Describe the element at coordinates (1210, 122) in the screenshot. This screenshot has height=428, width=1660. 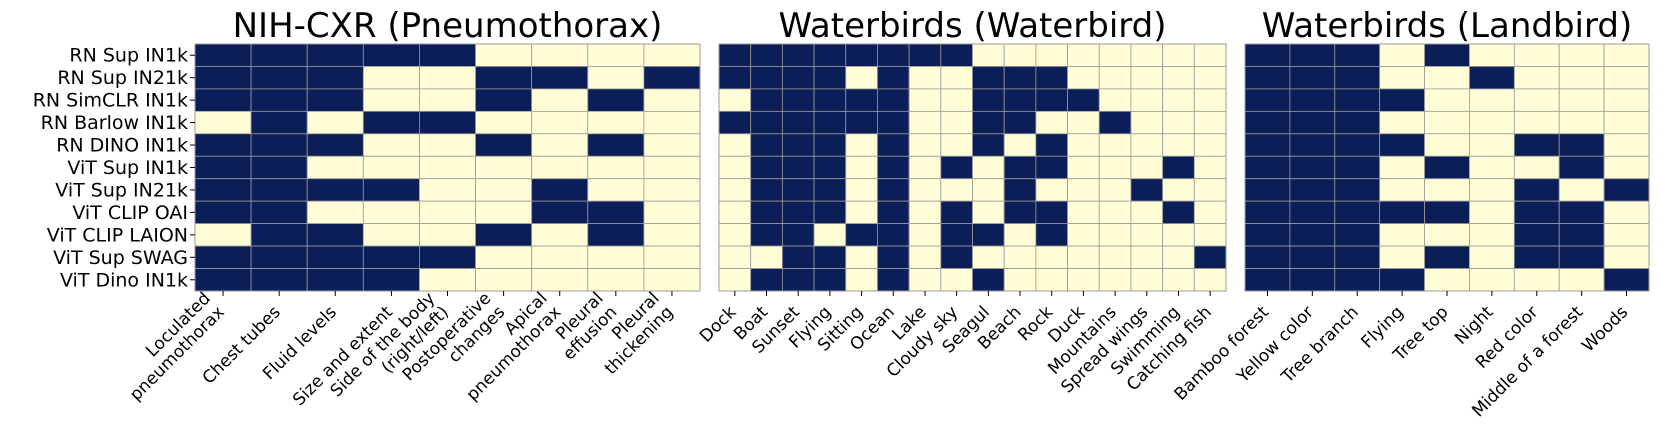
I see `heatmap-cell-rn-barlow-in1k-catching-fish` at that location.